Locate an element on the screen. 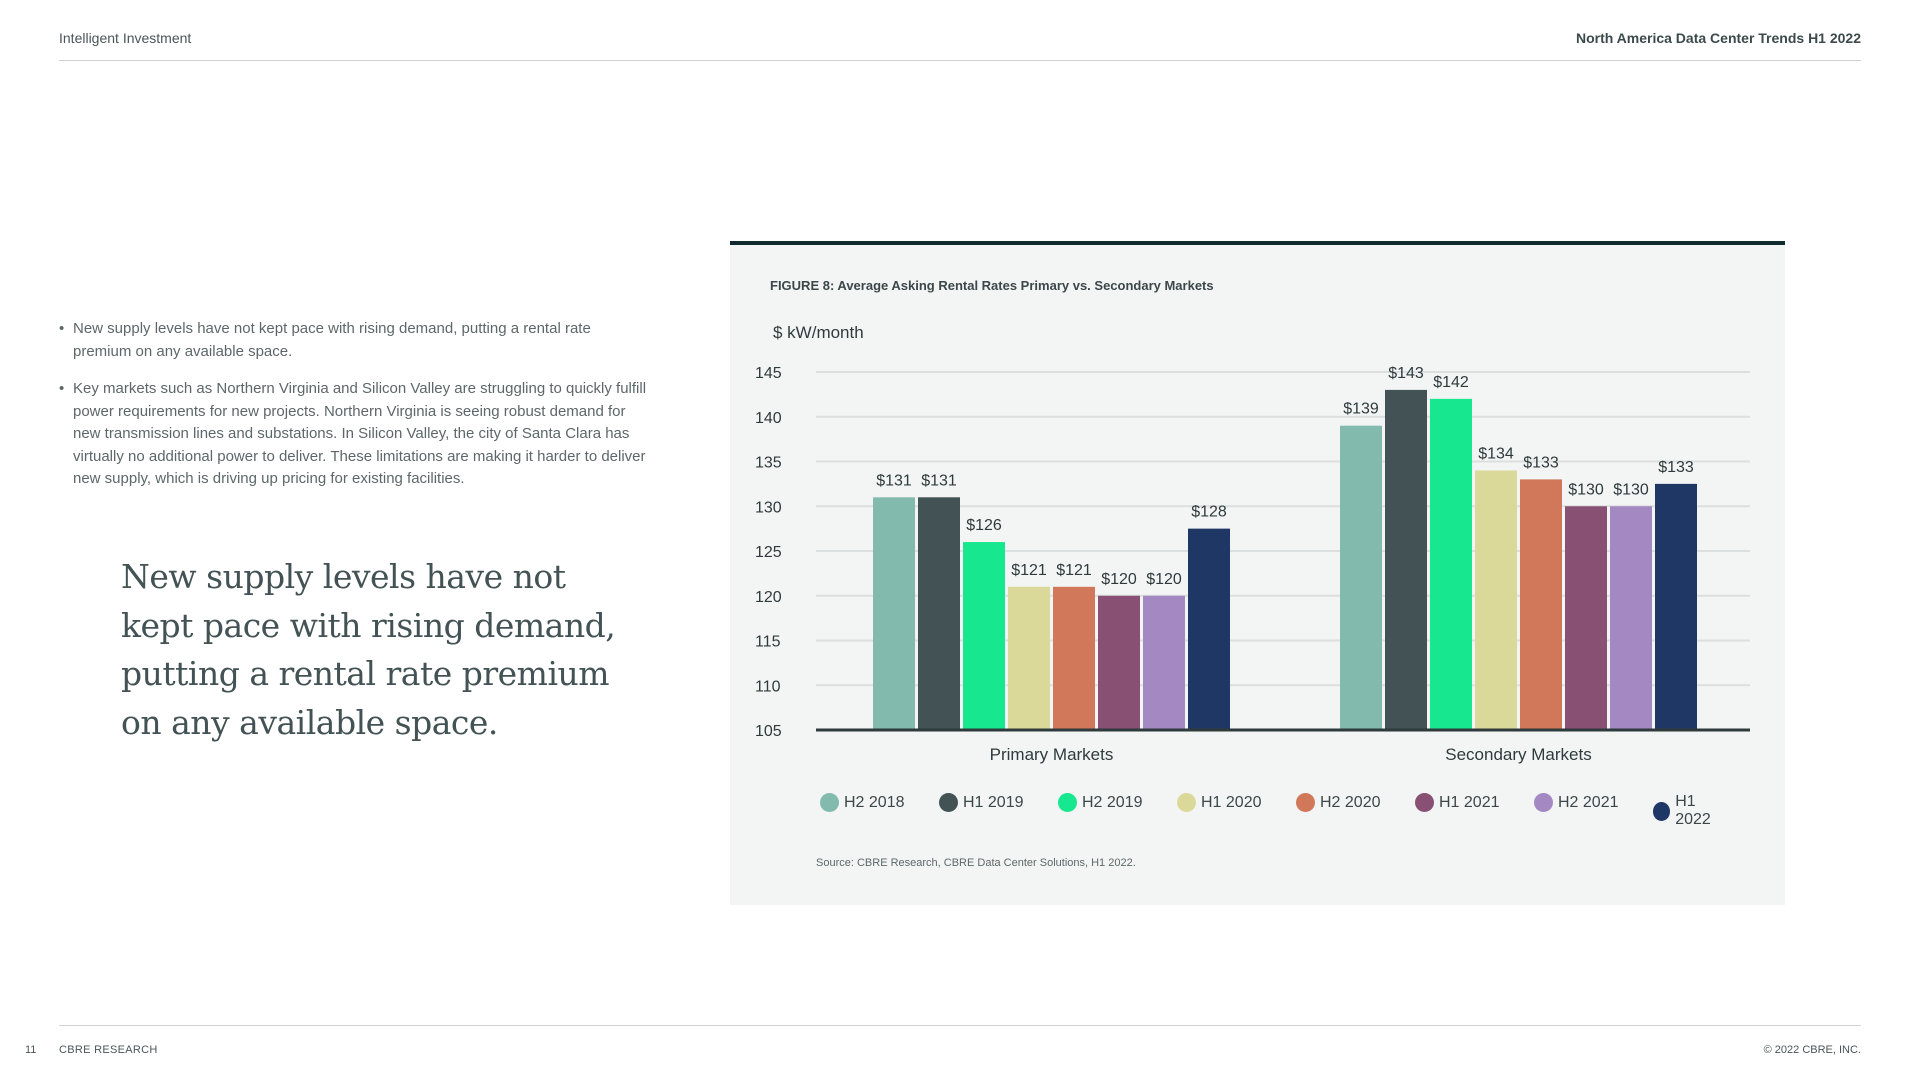 The height and width of the screenshot is (1080, 1920). y-tick-label: 110 is located at coordinates (768, 686).